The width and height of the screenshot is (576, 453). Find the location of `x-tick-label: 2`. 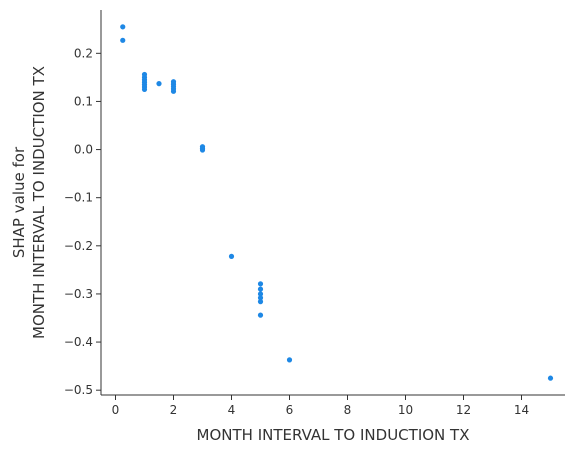

x-tick-label: 2 is located at coordinates (174, 410).